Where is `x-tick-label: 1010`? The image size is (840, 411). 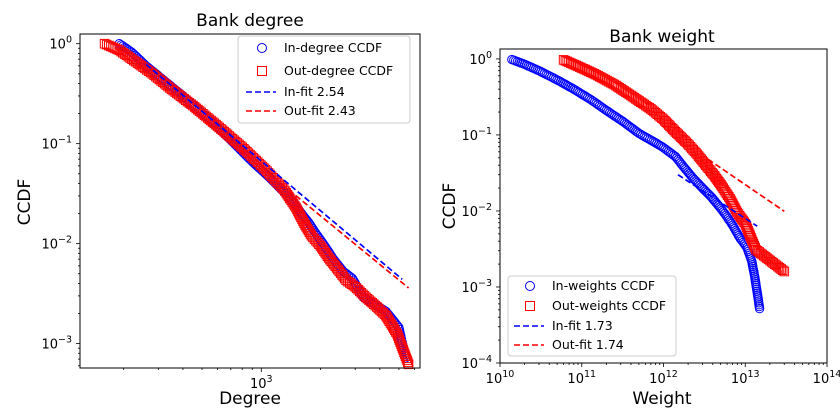
x-tick-label: 1010 is located at coordinates (500, 378).